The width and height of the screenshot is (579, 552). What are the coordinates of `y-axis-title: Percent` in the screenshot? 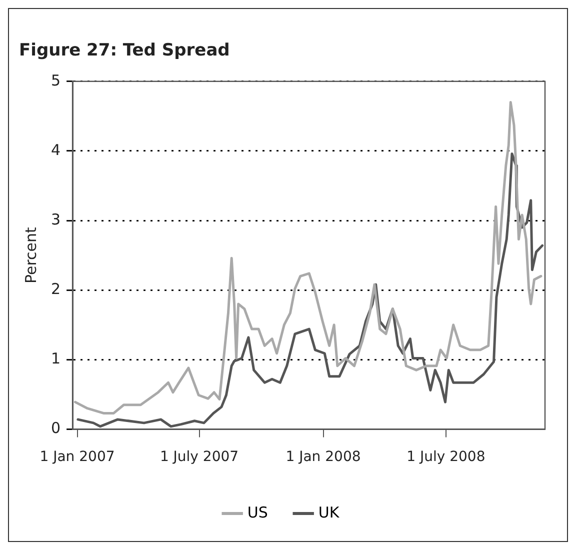 It's located at (31, 255).